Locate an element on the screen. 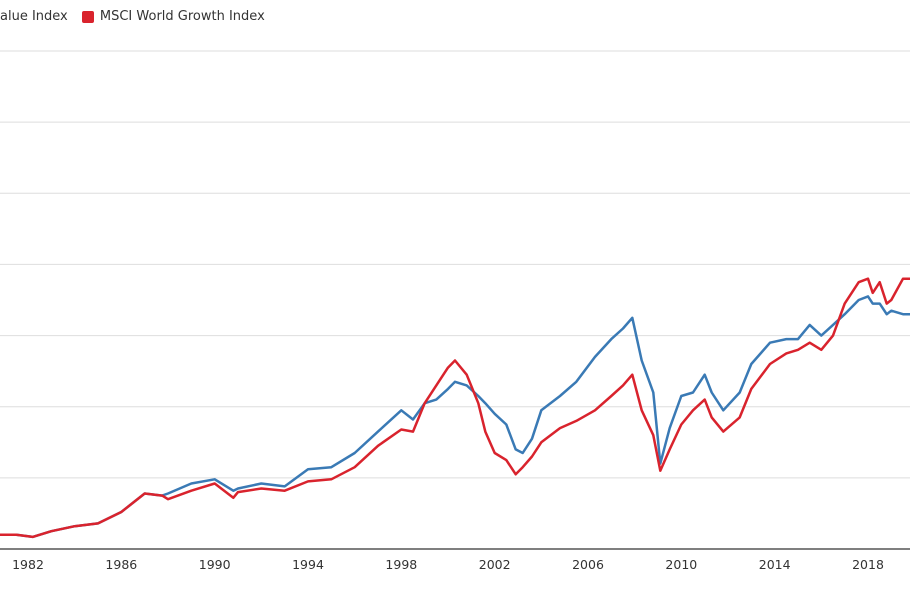  legend-item-growth: MSCI World Growth Index is located at coordinates (173, 16).